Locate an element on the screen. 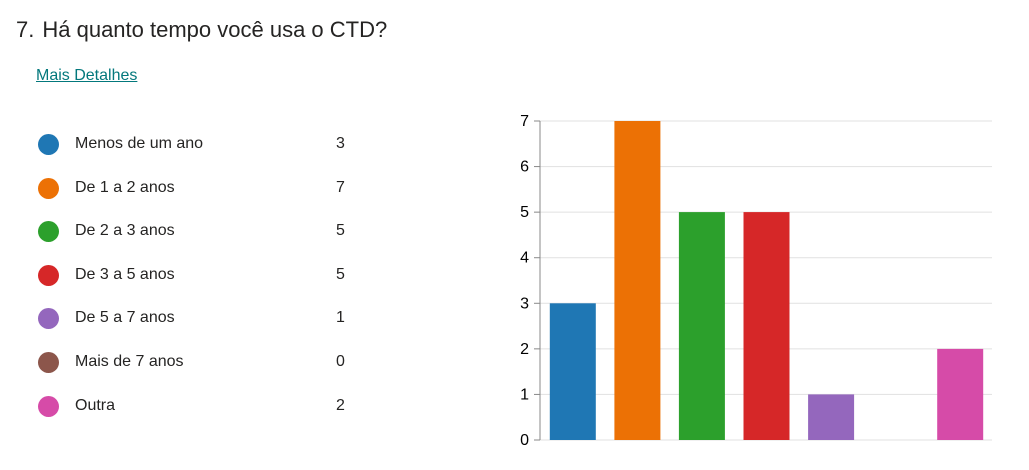 The height and width of the screenshot is (470, 1029). legend-count: 3 is located at coordinates (340, 143).